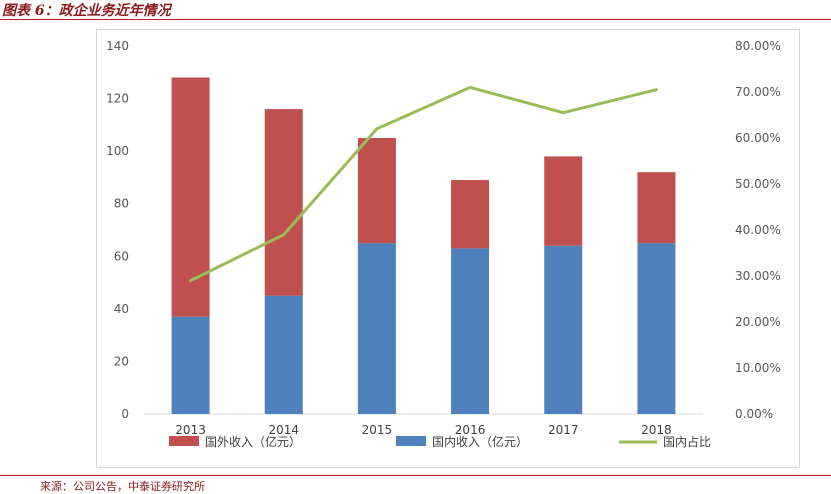 This screenshot has width=831, height=494. I want to click on x-axis-tick-label: 2017, so click(563, 430).